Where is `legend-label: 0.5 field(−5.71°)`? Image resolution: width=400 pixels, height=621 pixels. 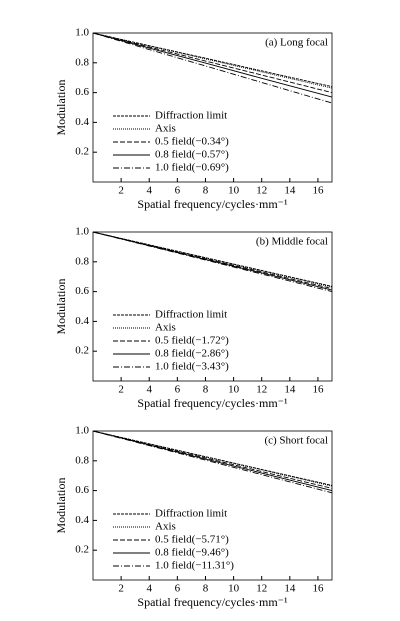
legend-label: 0.5 field(−5.71°) is located at coordinates (192, 540).